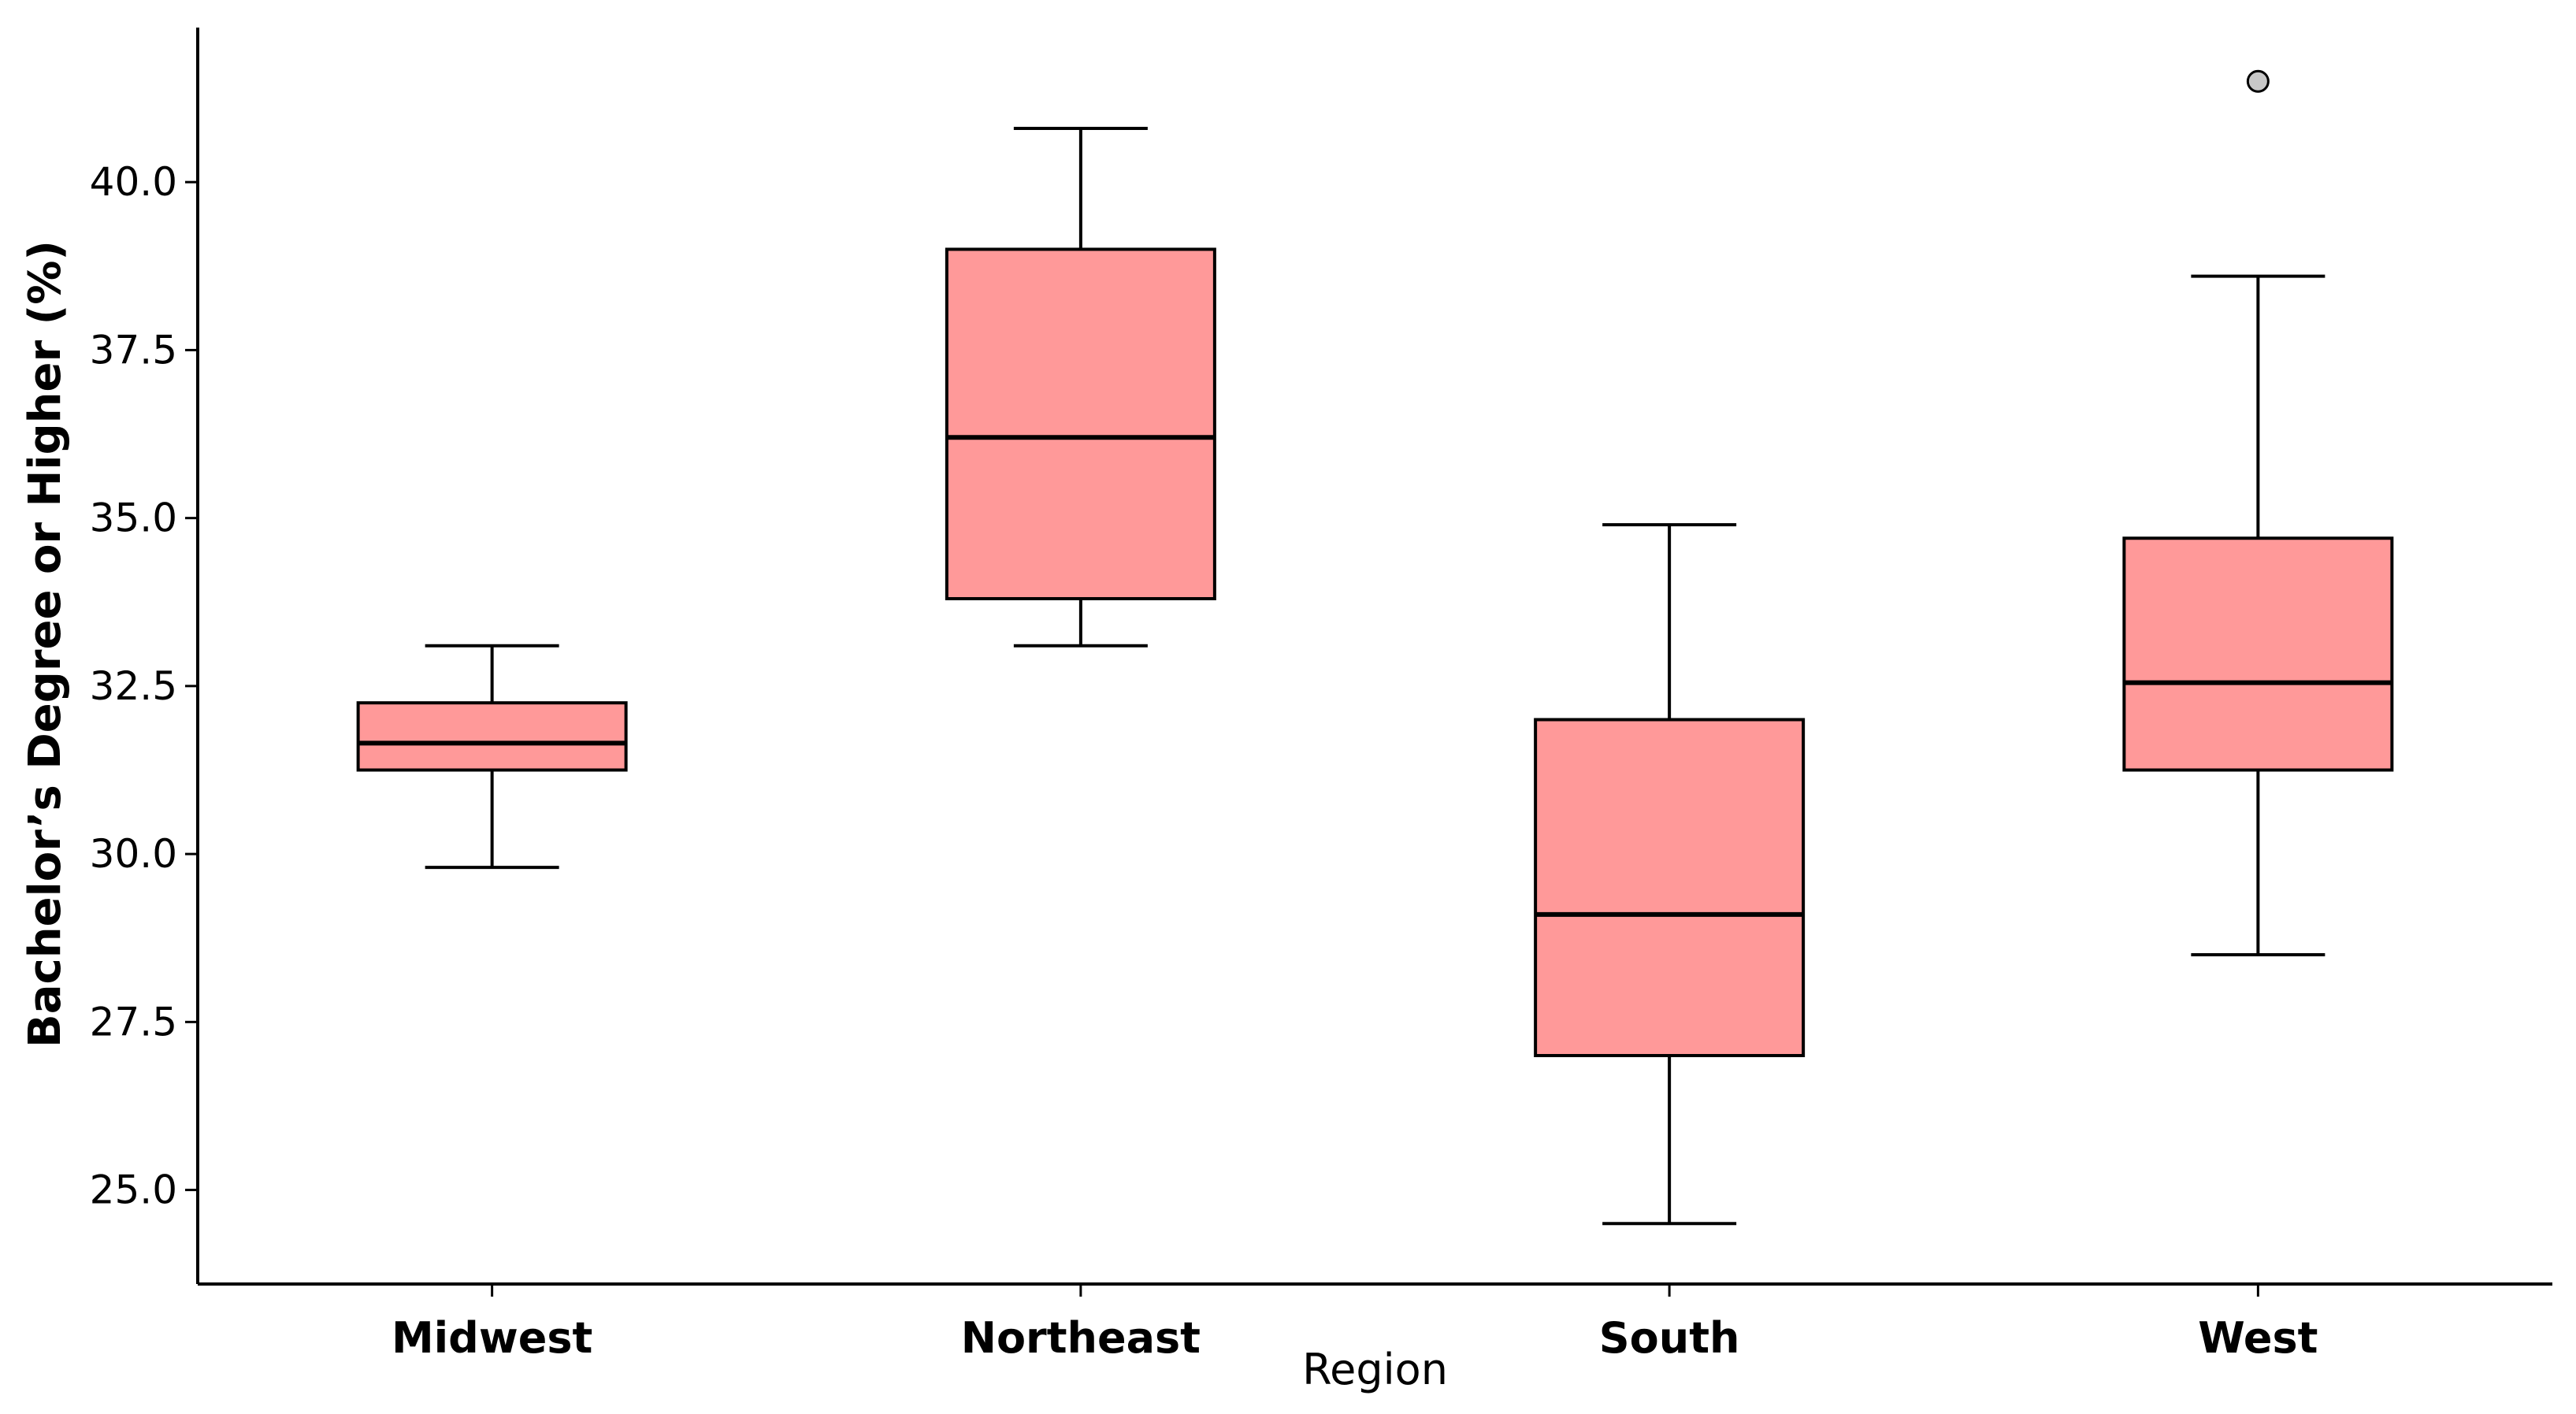 This screenshot has height=1414, width=2576. What do you see at coordinates (45, 644) in the screenshot?
I see `y-axis-label: Bachelor’s Degree or Higher (%)` at bounding box center [45, 644].